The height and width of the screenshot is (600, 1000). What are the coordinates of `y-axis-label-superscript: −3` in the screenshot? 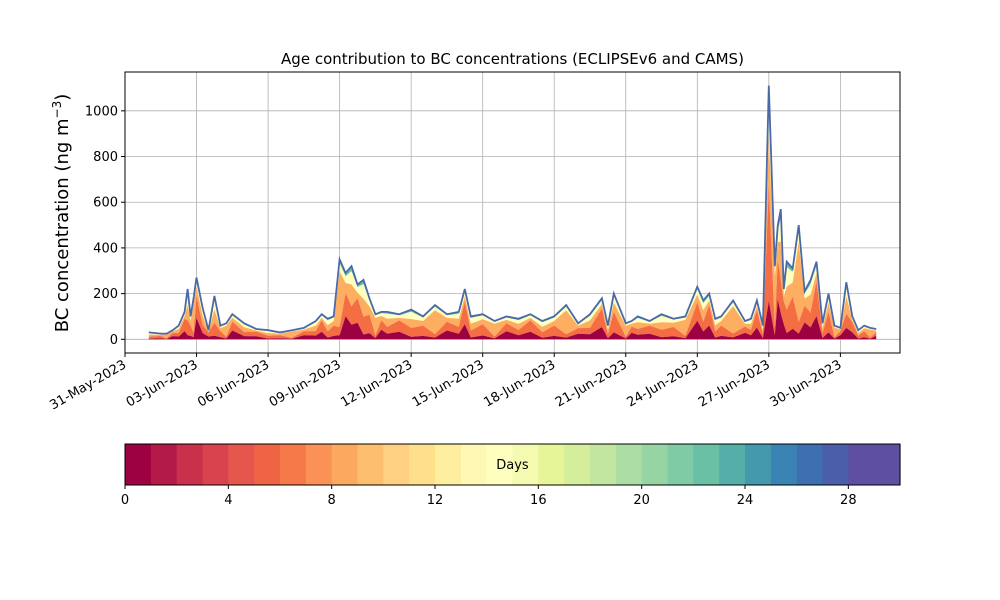 It's located at (57, 110).